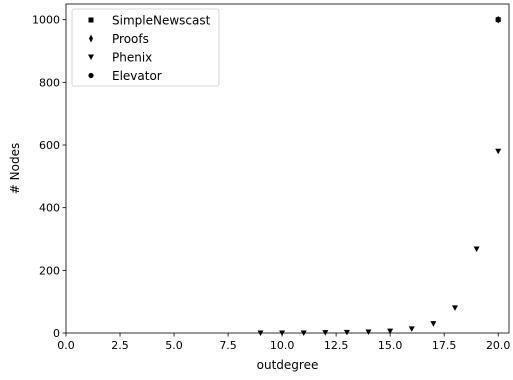 Image resolution: width=513 pixels, height=380 pixels. I want to click on y-tick-label: 600, so click(49, 145).